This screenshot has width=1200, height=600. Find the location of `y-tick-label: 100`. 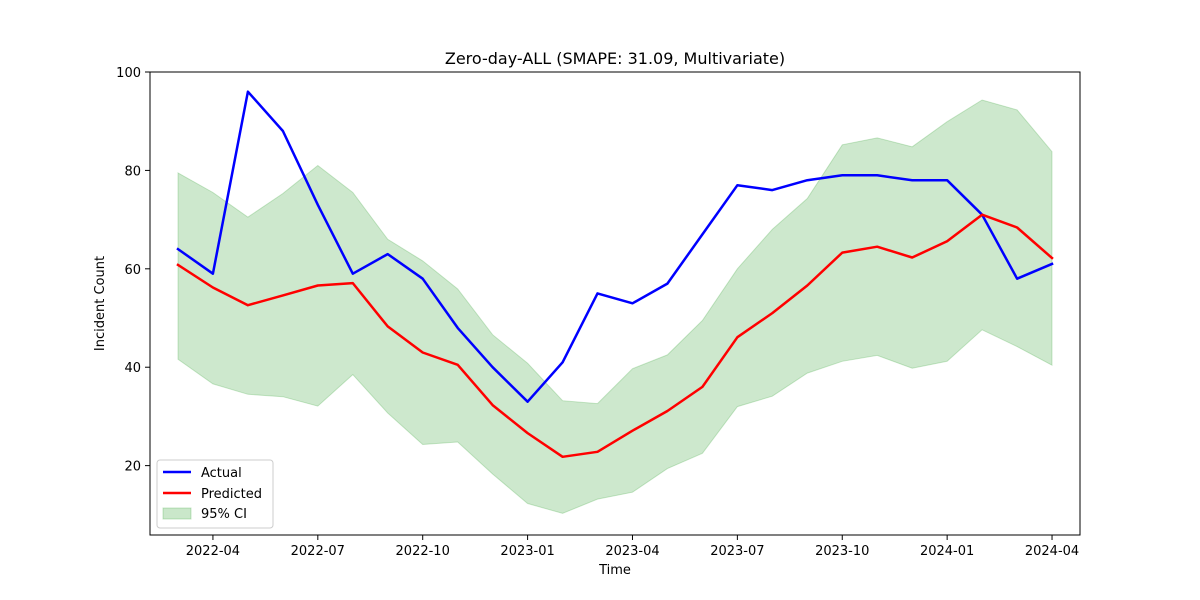

y-tick-label: 100 is located at coordinates (128, 73).